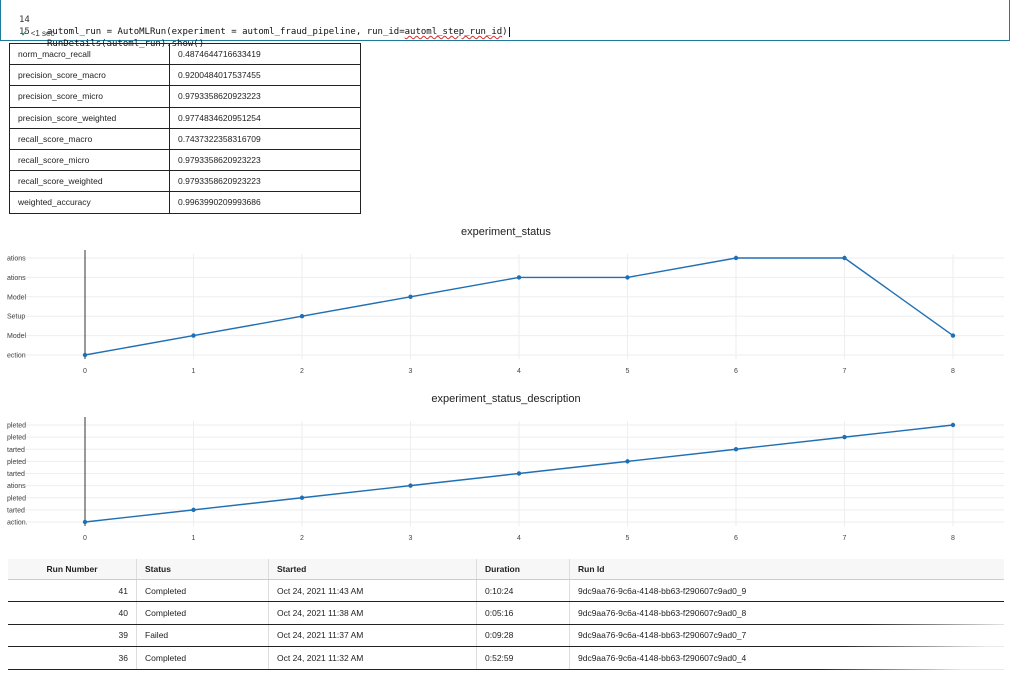  Describe the element at coordinates (953, 538) in the screenshot. I see `x-tick-label: 8` at that location.